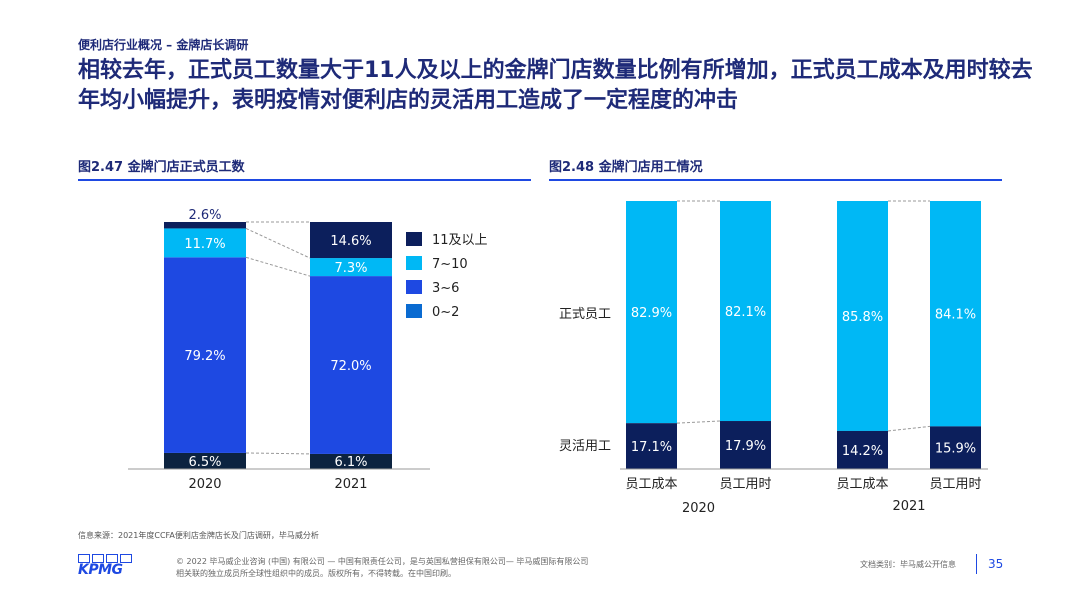 The width and height of the screenshot is (1080, 608). I want to click on data-label: 7.3%, so click(350, 268).